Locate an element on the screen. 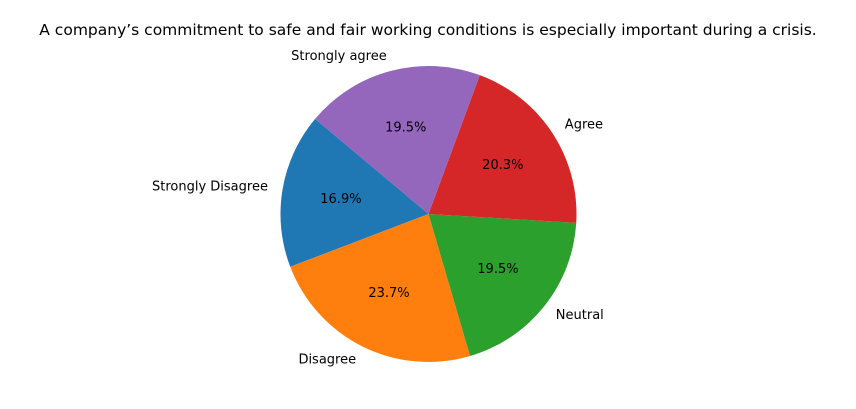  pie-slice-strongly-disagree is located at coordinates (354, 192).